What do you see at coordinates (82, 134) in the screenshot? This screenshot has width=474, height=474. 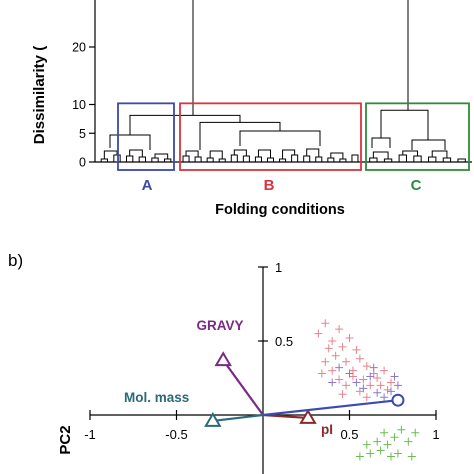 I see `dendrogram-y-tick-label: 5` at bounding box center [82, 134].